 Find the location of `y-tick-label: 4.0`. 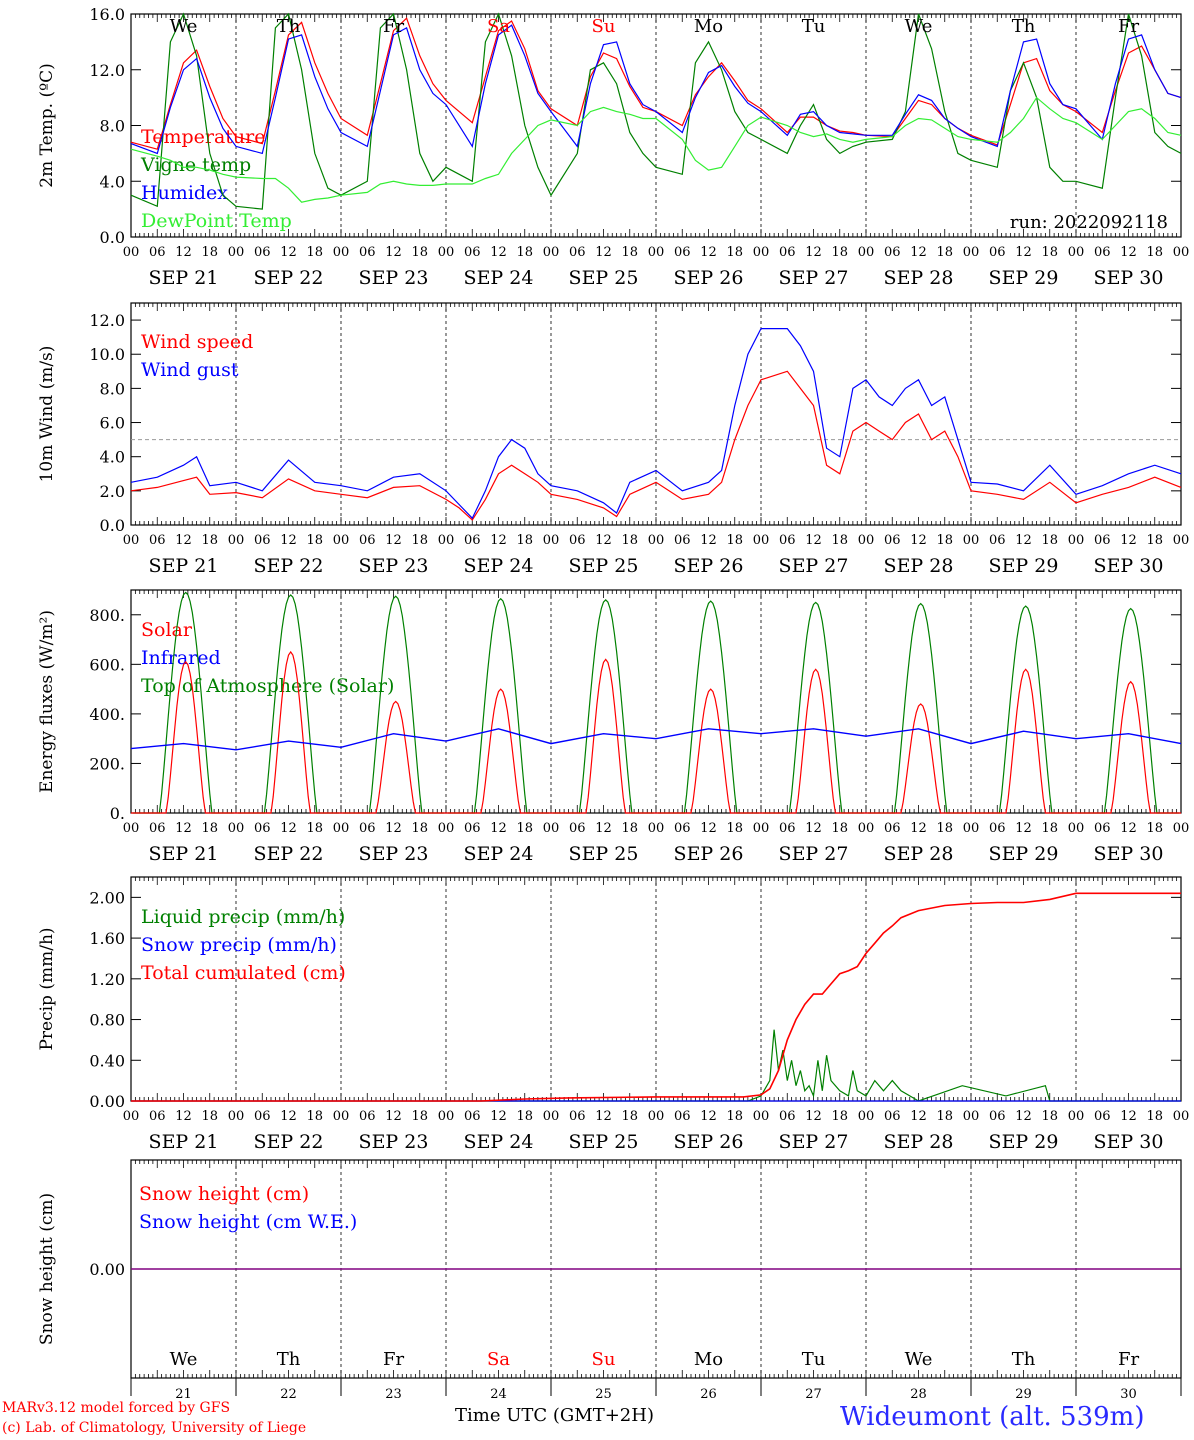

y-tick-label: 4.0 is located at coordinates (112, 457).